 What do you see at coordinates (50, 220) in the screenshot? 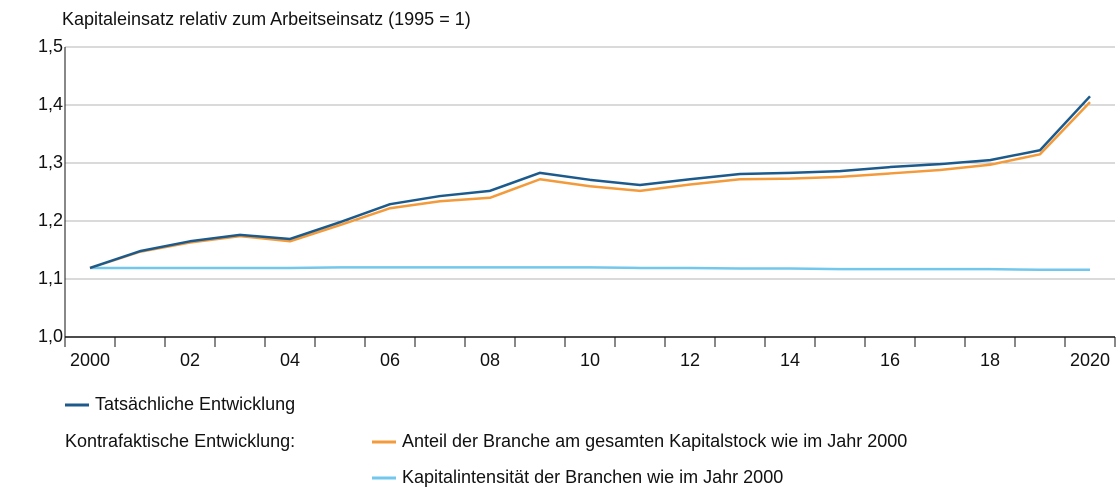
I see `y-tick-label: 1,2` at bounding box center [50, 220].